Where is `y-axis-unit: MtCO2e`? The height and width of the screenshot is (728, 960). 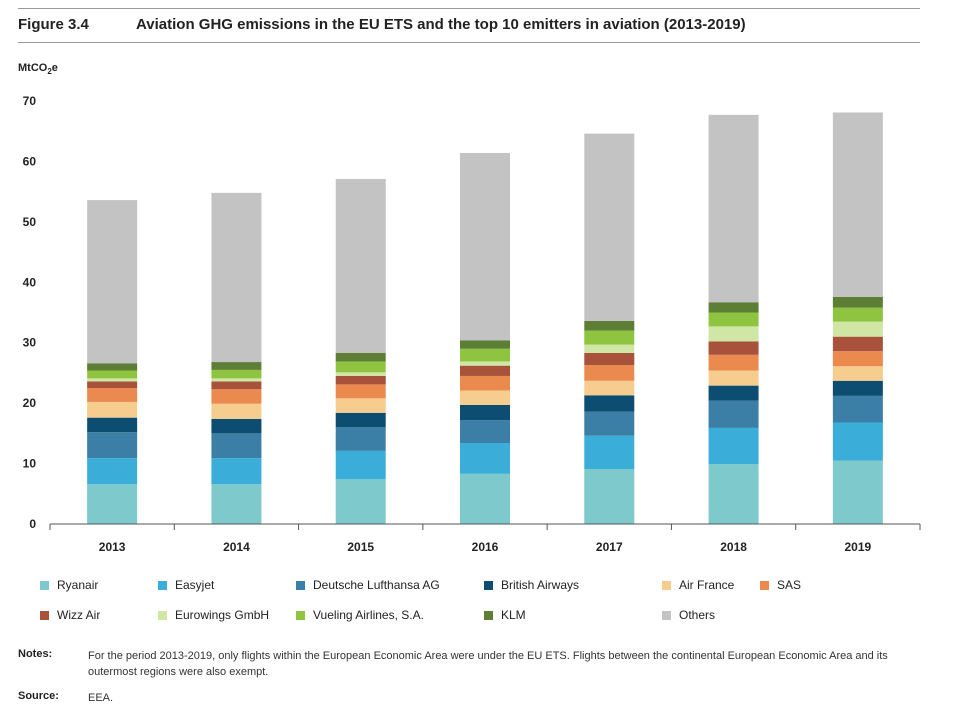
y-axis-unit: MtCO2e is located at coordinates (38, 69).